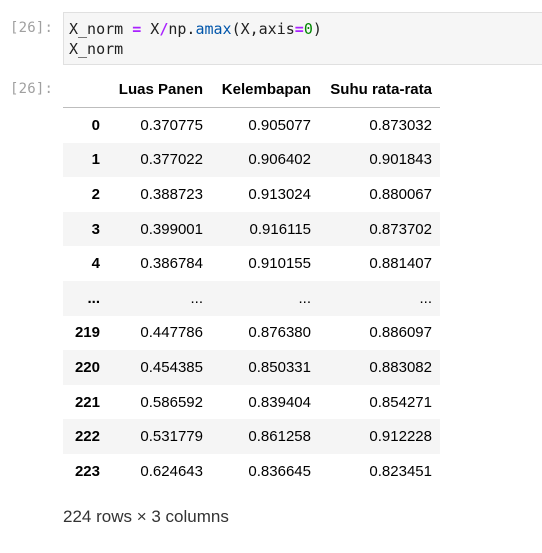 This screenshot has width=542, height=553. What do you see at coordinates (279, 402) in the screenshot?
I see `table-cell: 0.839404` at bounding box center [279, 402].